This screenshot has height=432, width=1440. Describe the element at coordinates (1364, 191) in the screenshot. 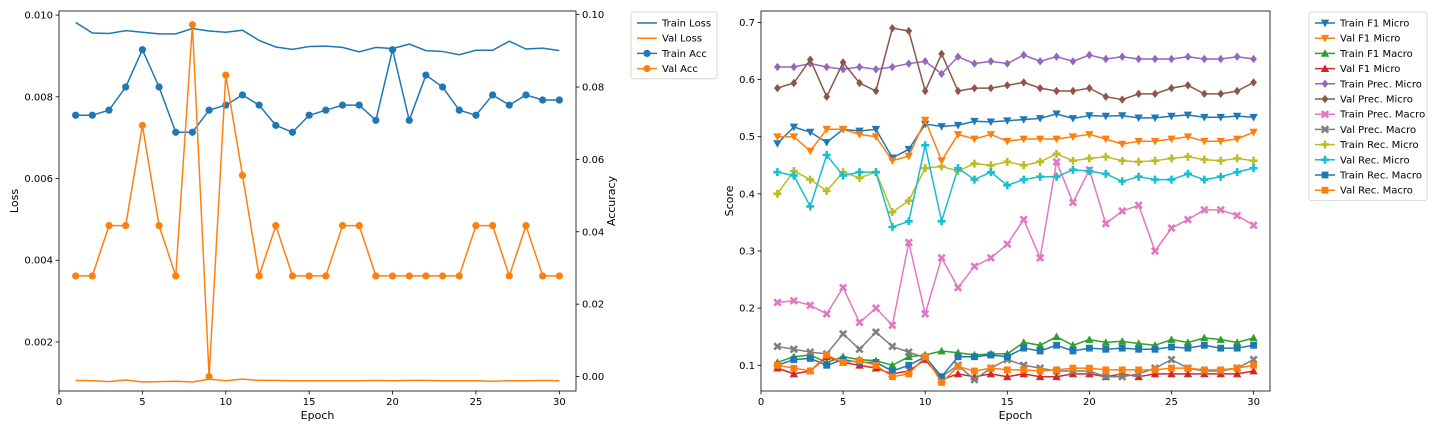

I see `legend-item: Val Rec. Macro` at that location.